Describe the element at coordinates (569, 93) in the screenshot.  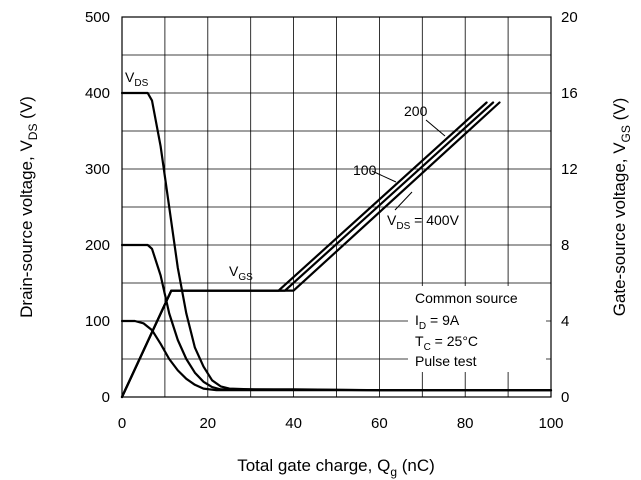
I see `y-right-tick-label: 16` at that location.